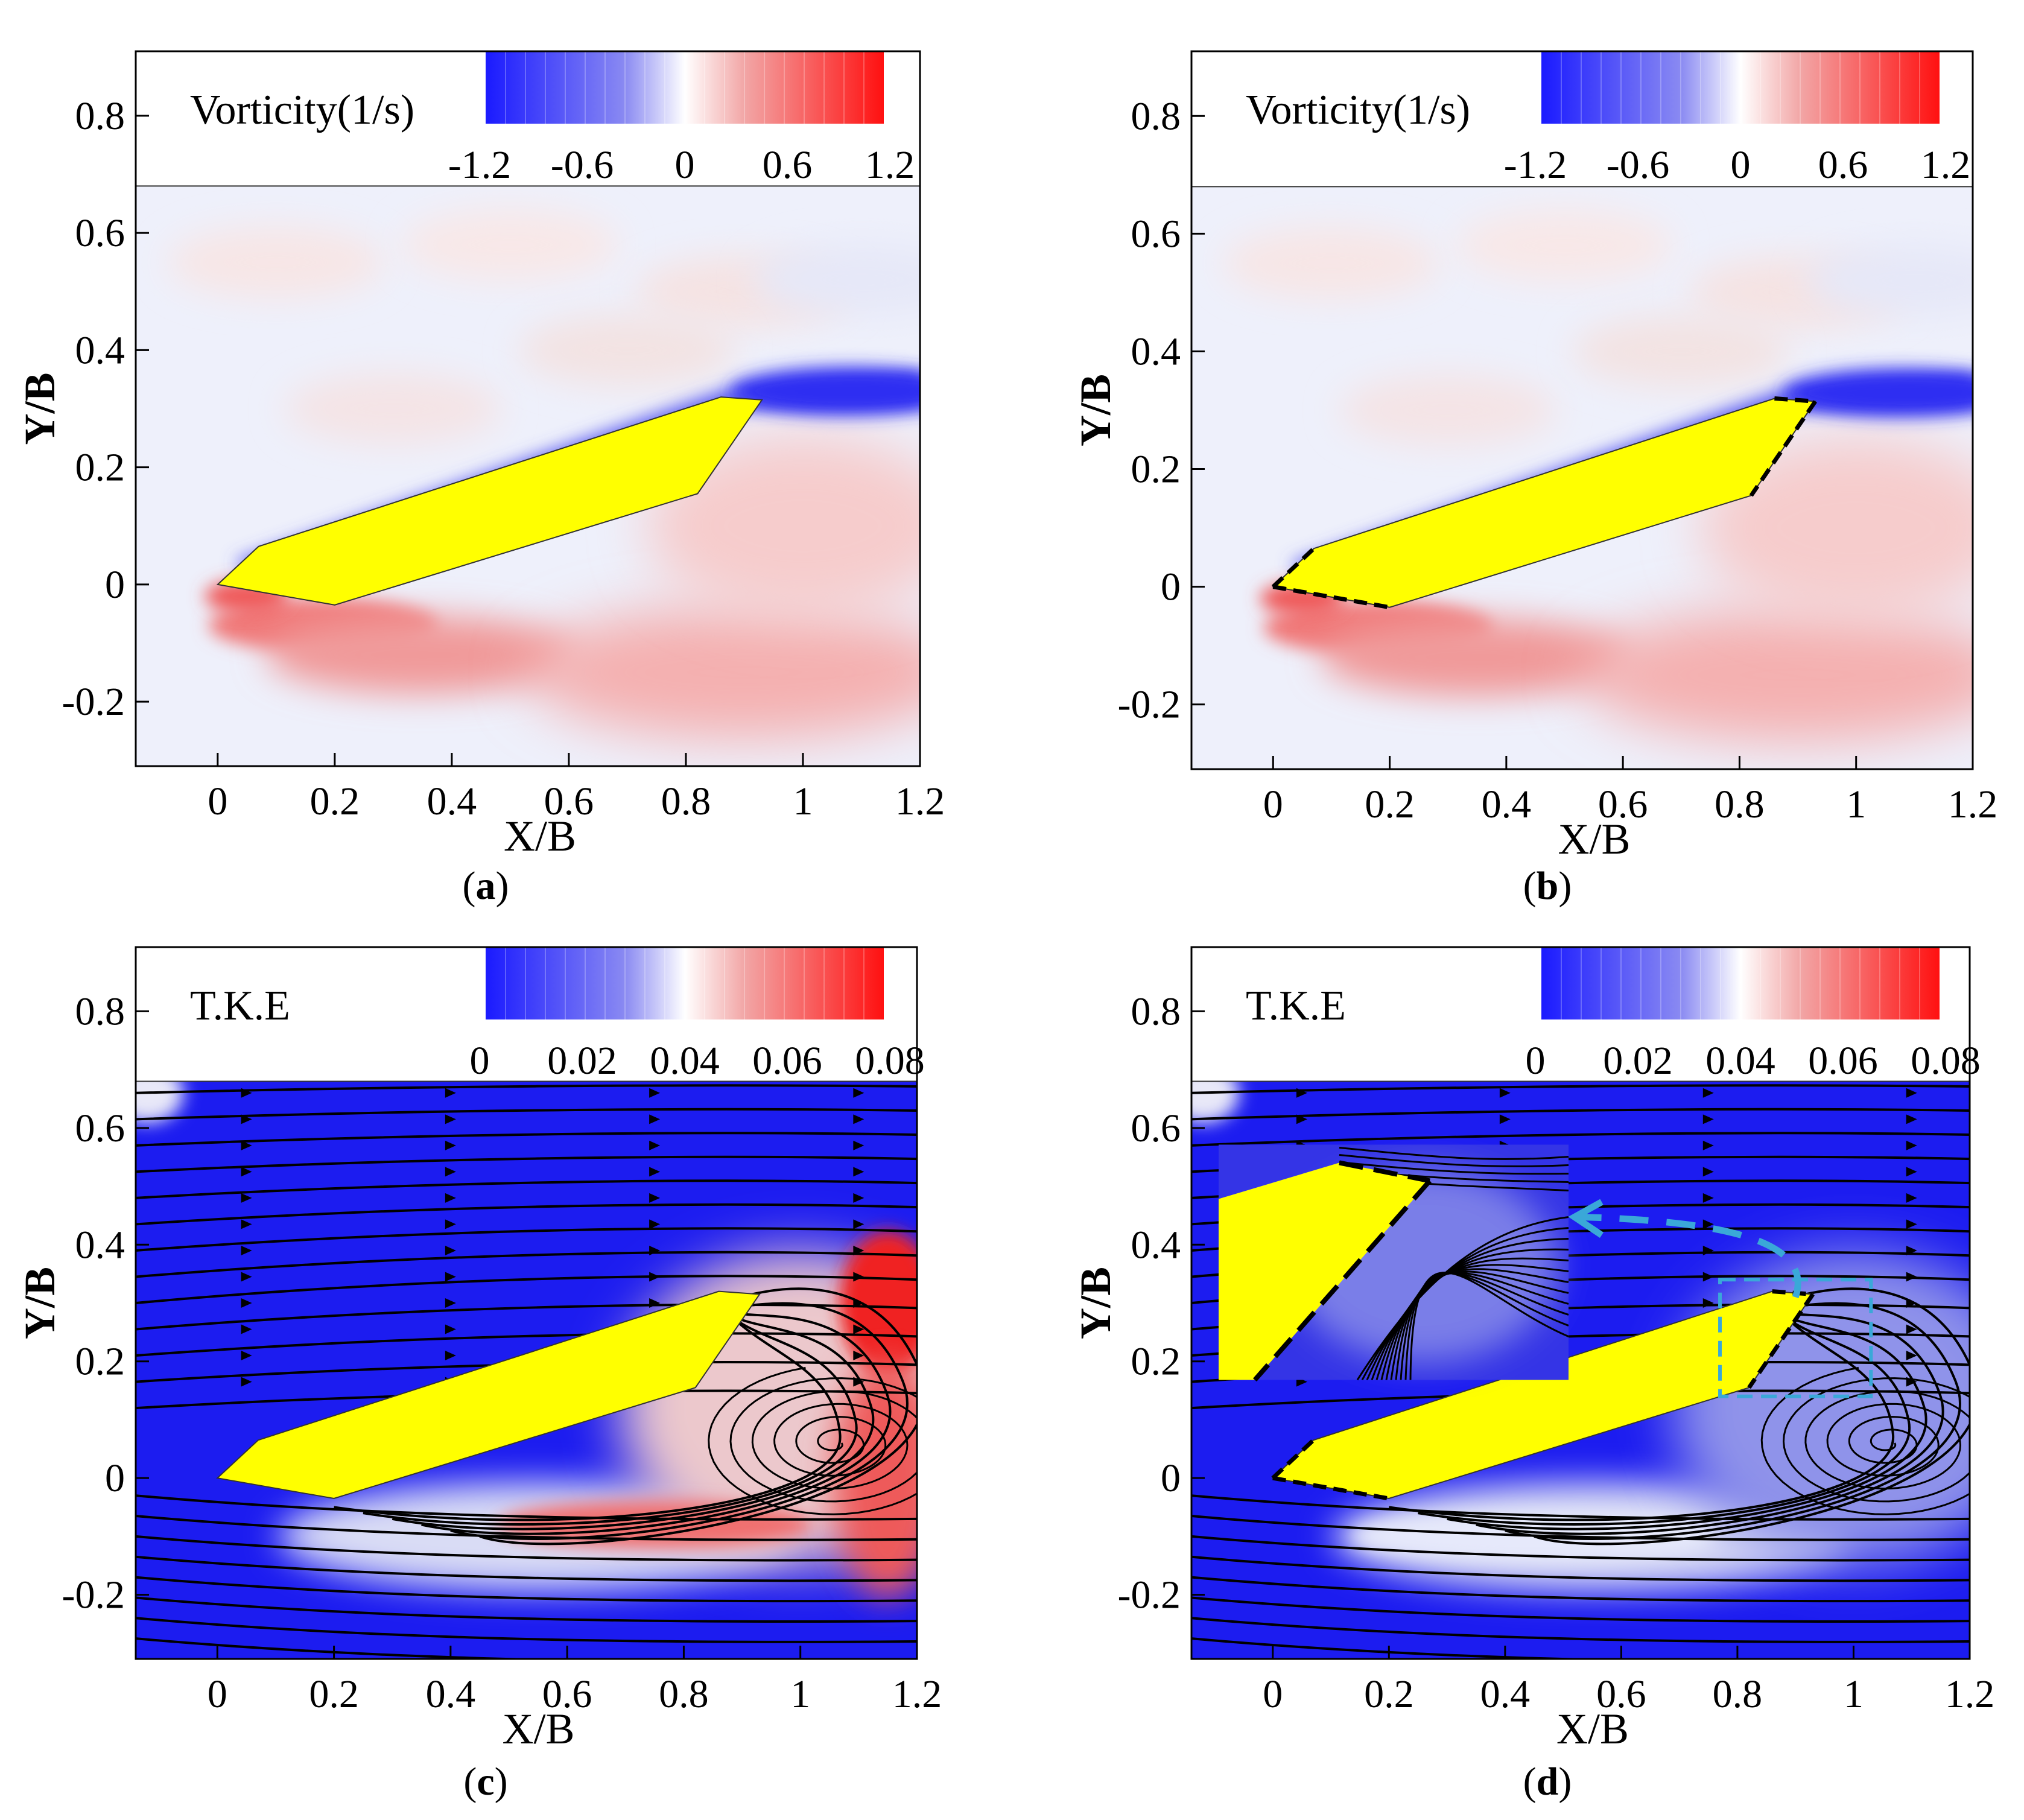  What do you see at coordinates (100, 1245) in the screenshot?
I see `y-tick-label: 0.4` at bounding box center [100, 1245].